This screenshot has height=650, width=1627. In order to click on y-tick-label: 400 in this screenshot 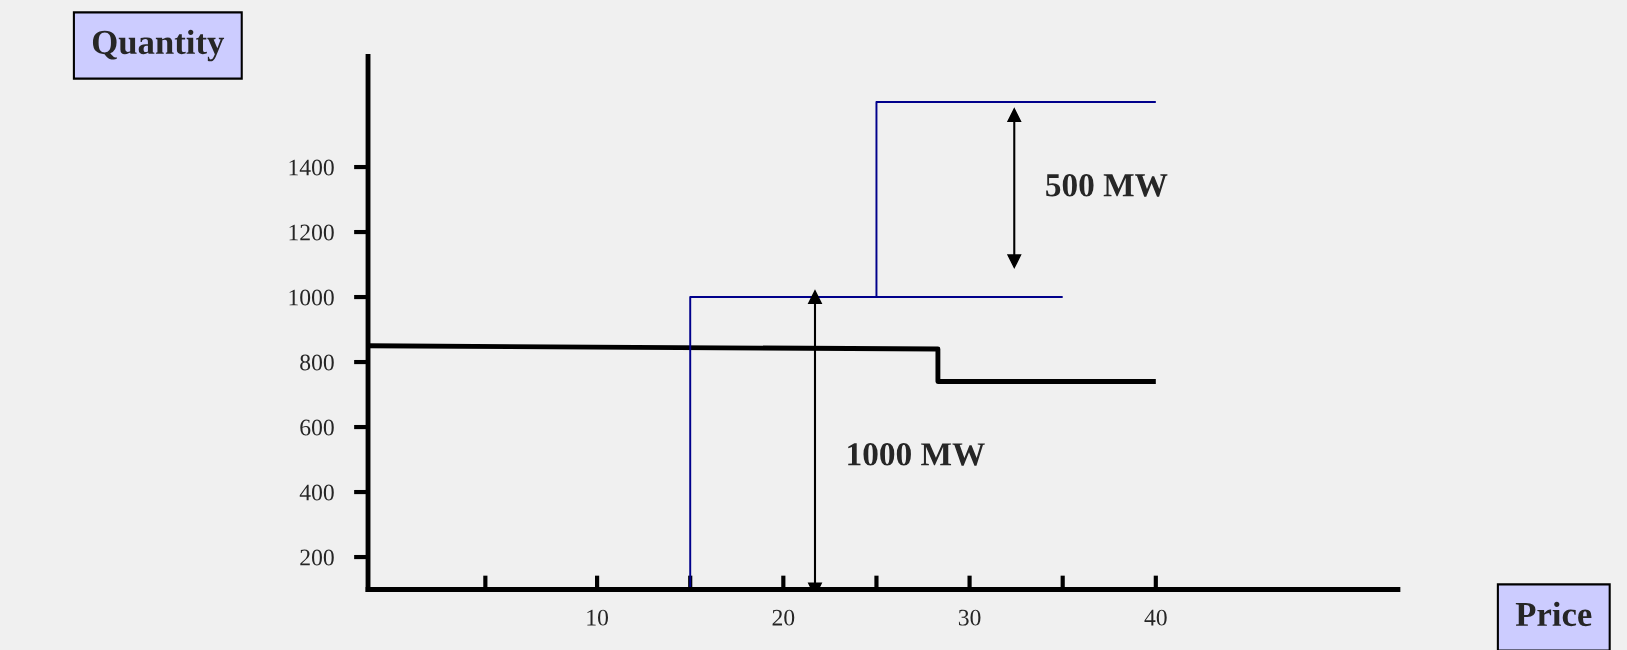, I will do `click(316, 492)`.